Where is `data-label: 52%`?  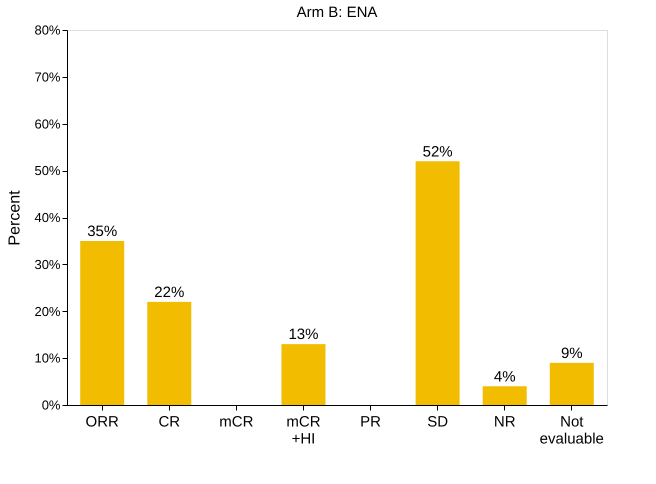
data-label: 52% is located at coordinates (437, 151).